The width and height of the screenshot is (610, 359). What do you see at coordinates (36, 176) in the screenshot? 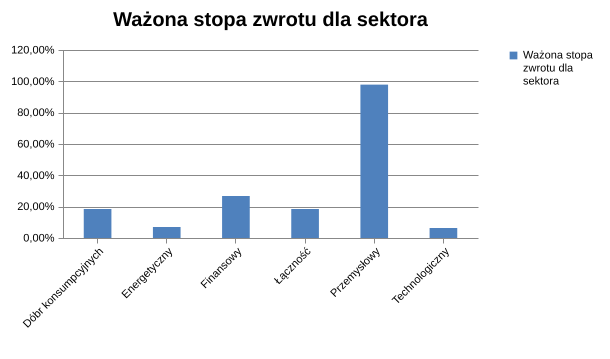
I see `y-tick-label: 40,00%` at bounding box center [36, 176].